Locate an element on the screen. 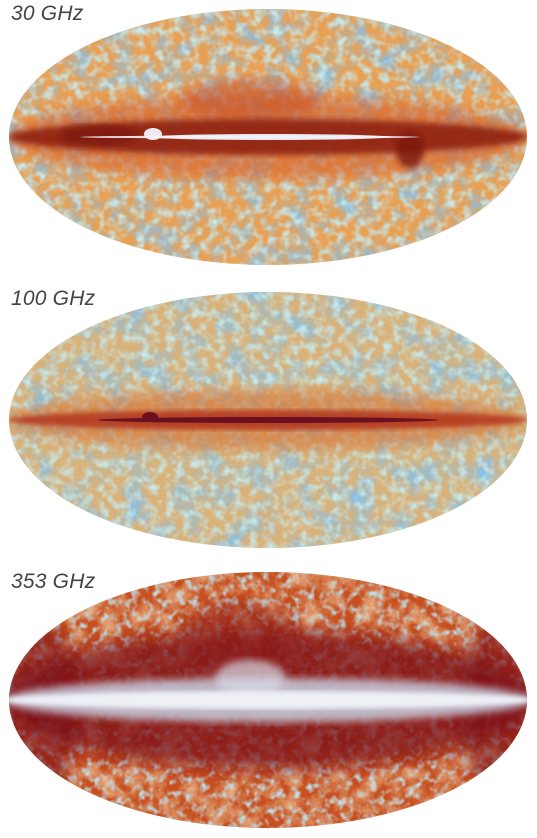  map-label: 100 GHz is located at coordinates (53, 298).